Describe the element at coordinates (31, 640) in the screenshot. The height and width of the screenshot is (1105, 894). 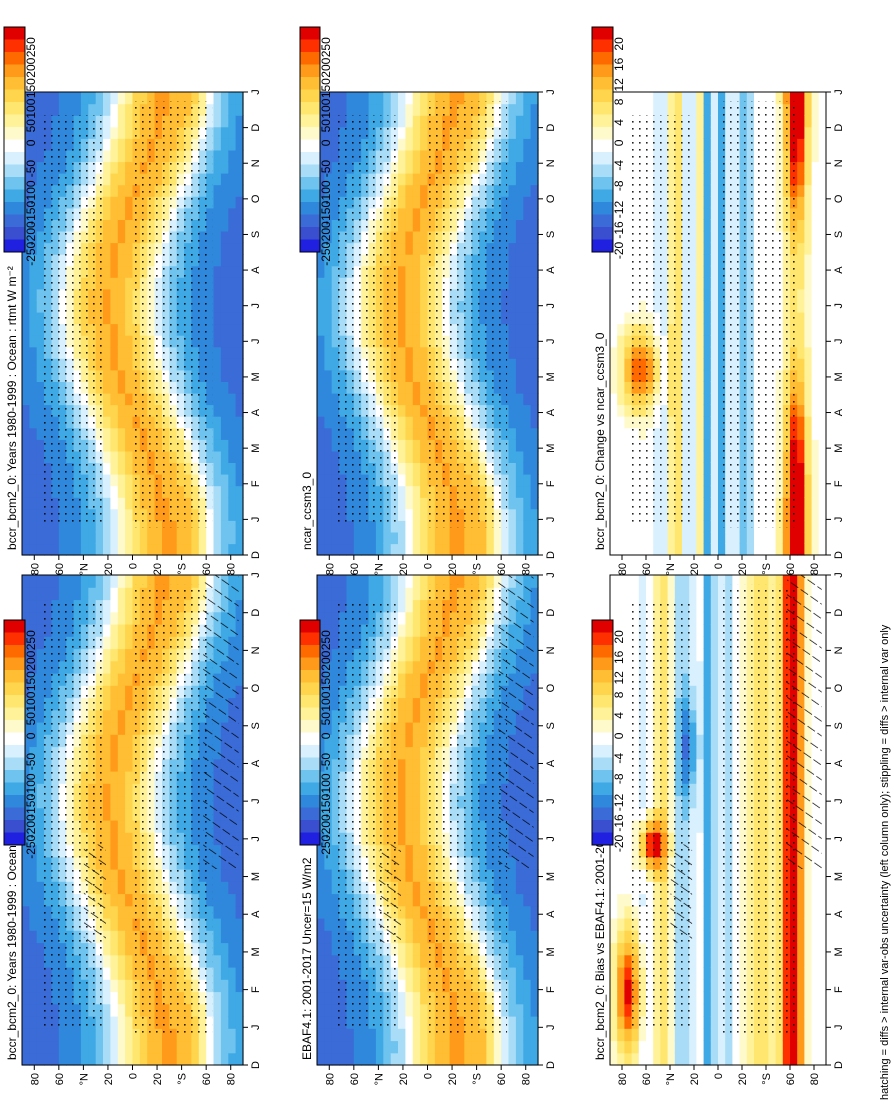
I see `colorbar-label: 250` at that location.